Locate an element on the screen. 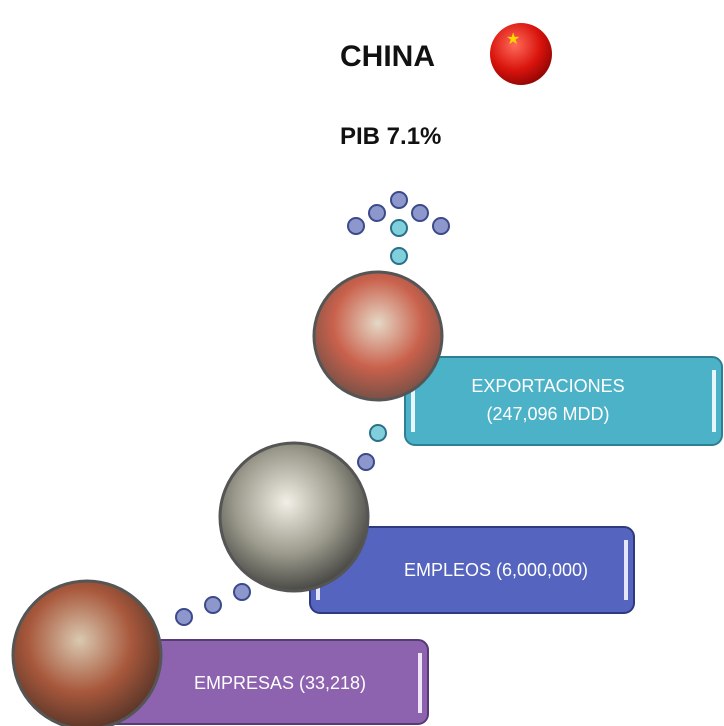 The width and height of the screenshot is (724, 726). step-label: EXPORTACIONES is located at coordinates (547, 386).